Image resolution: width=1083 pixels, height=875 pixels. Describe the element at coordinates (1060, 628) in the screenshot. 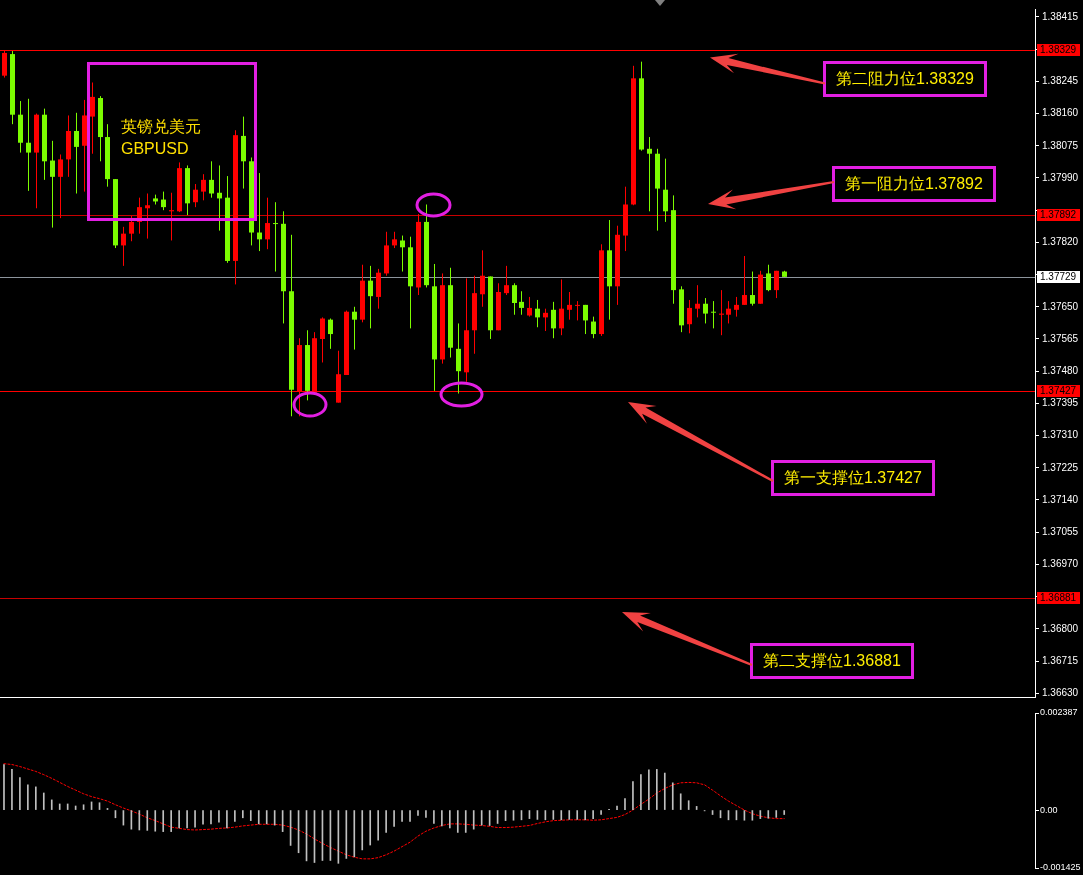

I see `y-tick-label: 1.36800` at that location.